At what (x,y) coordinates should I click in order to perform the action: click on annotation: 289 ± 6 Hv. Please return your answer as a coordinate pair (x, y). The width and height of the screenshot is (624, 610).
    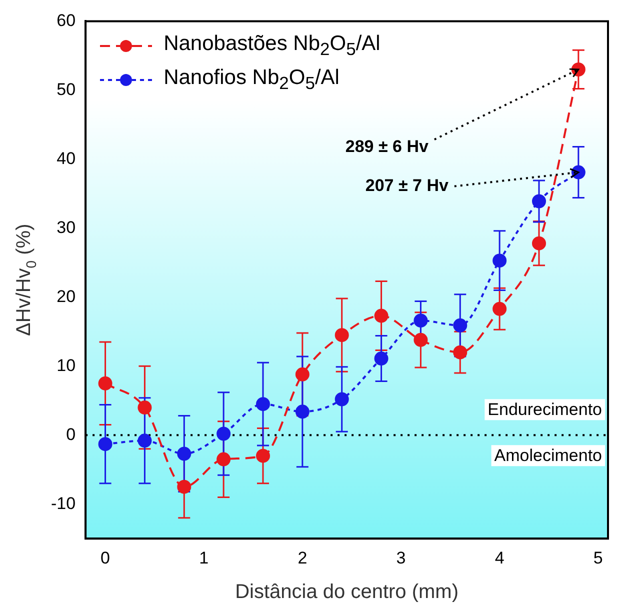
    Looking at the image, I should click on (387, 146).